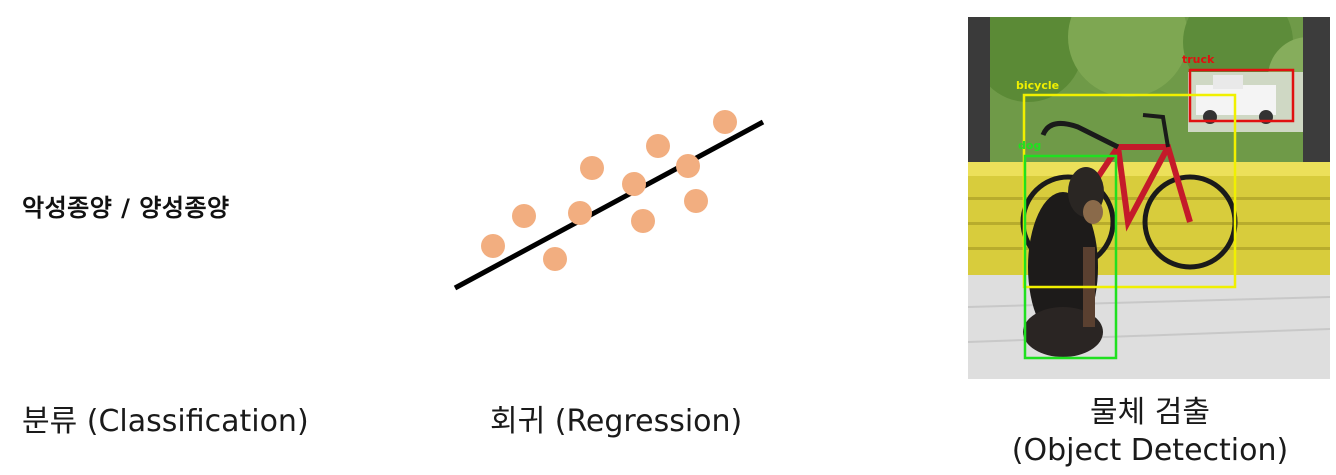 The width and height of the screenshot is (1336, 475). Describe the element at coordinates (1037, 85) in the screenshot. I see `bicycle-label: bicycle` at that location.